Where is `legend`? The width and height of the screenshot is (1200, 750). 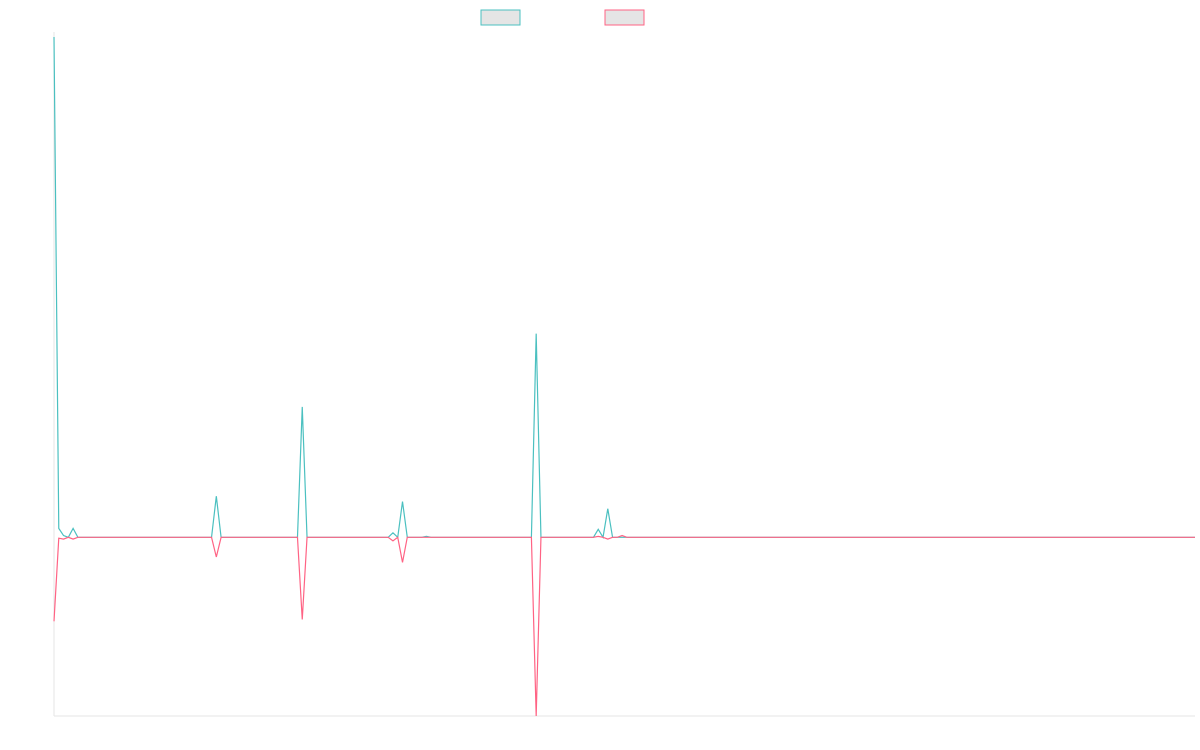
legend is located at coordinates (562, 17).